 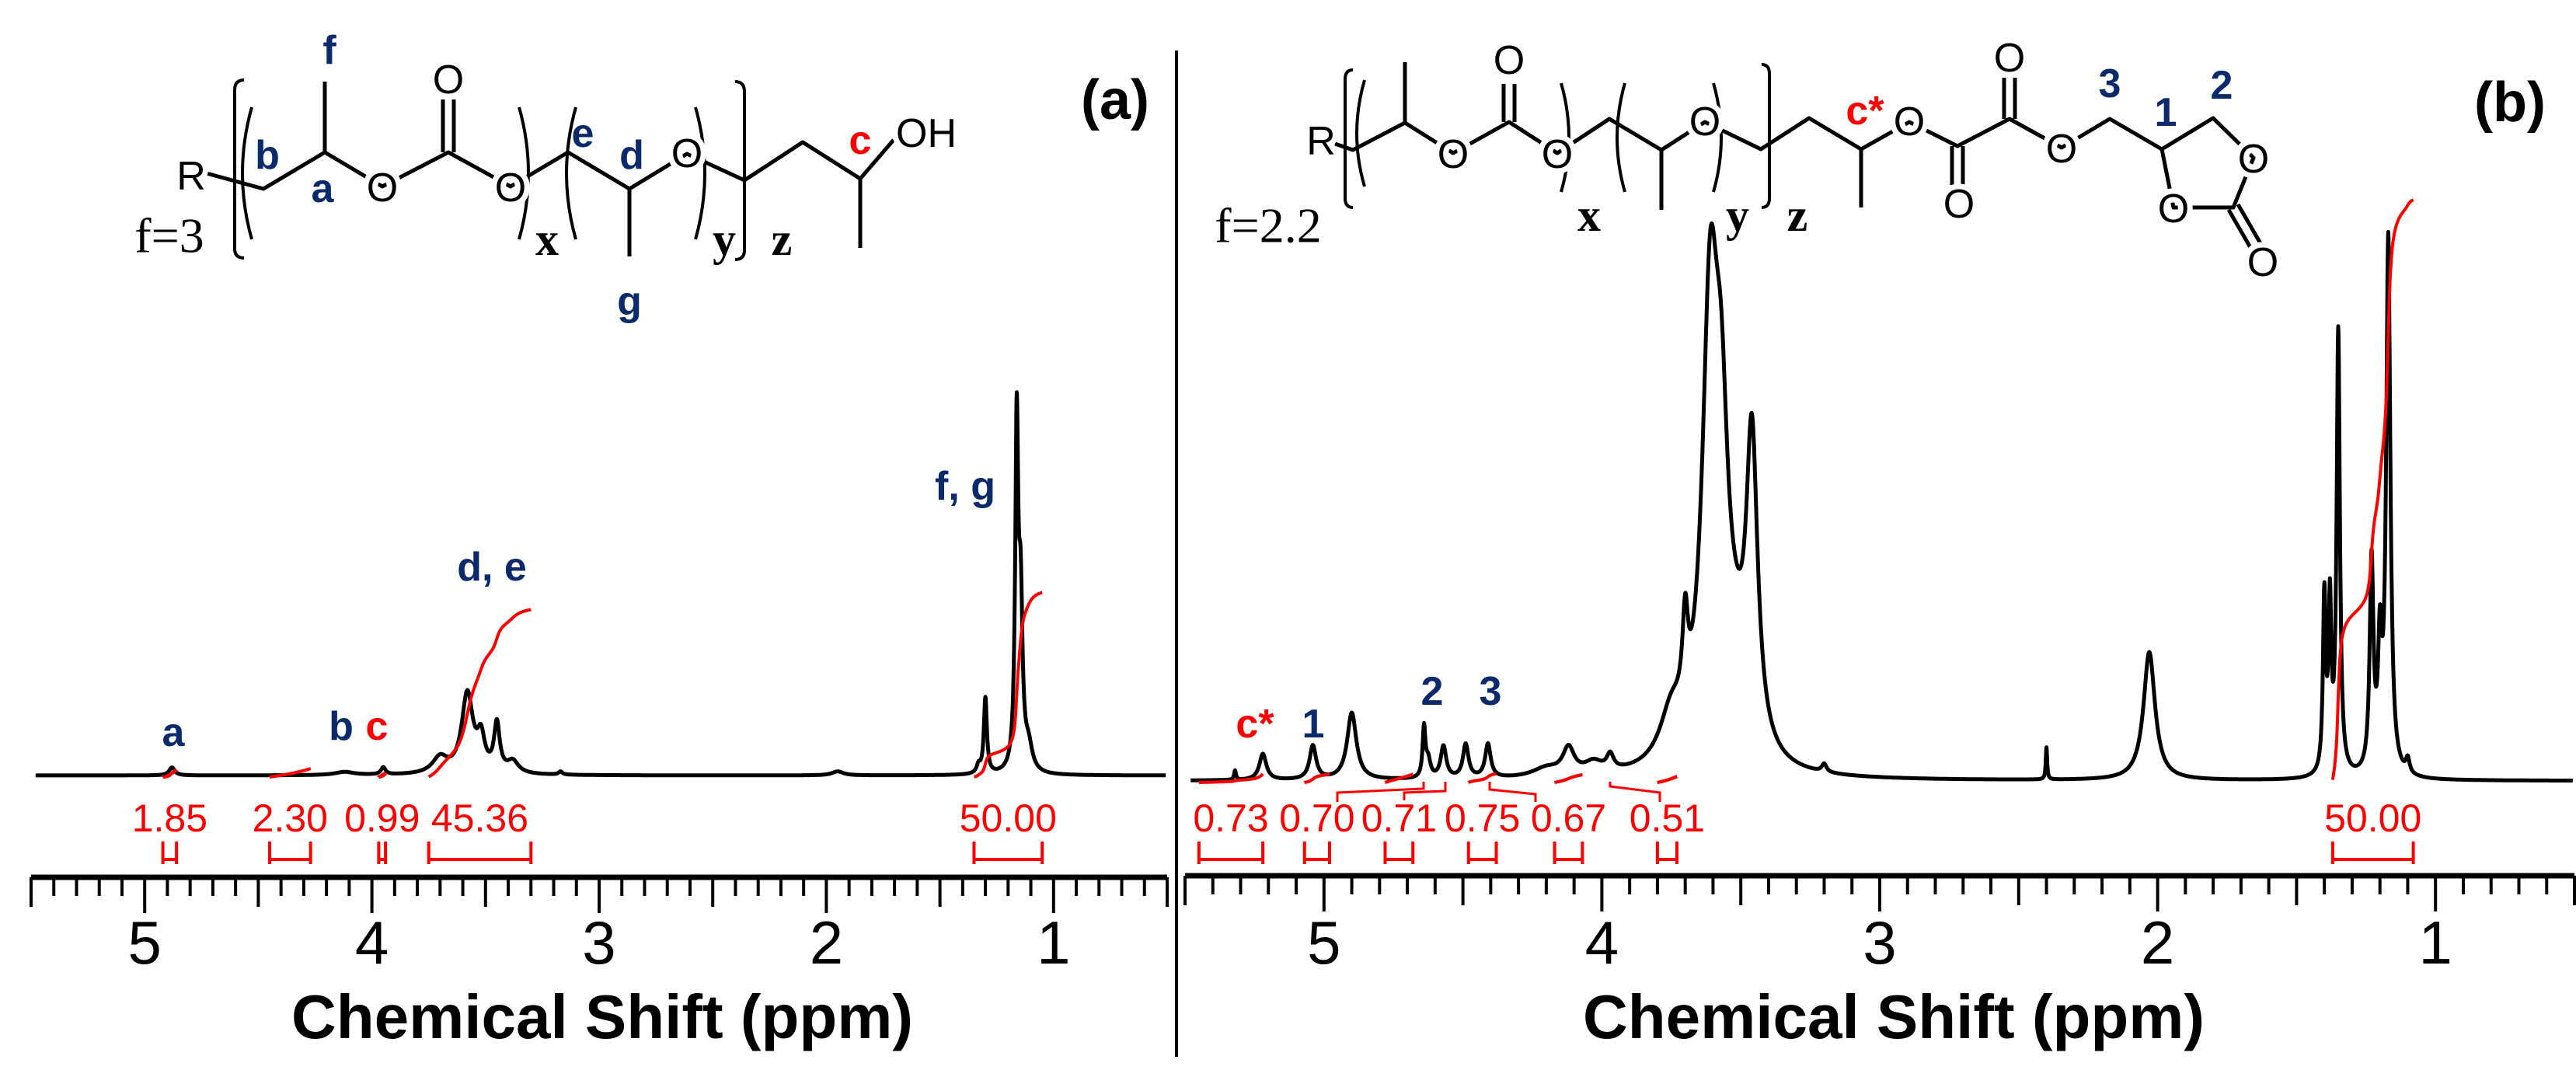 What do you see at coordinates (926, 134) in the screenshot?
I see `atom-oh: OH` at bounding box center [926, 134].